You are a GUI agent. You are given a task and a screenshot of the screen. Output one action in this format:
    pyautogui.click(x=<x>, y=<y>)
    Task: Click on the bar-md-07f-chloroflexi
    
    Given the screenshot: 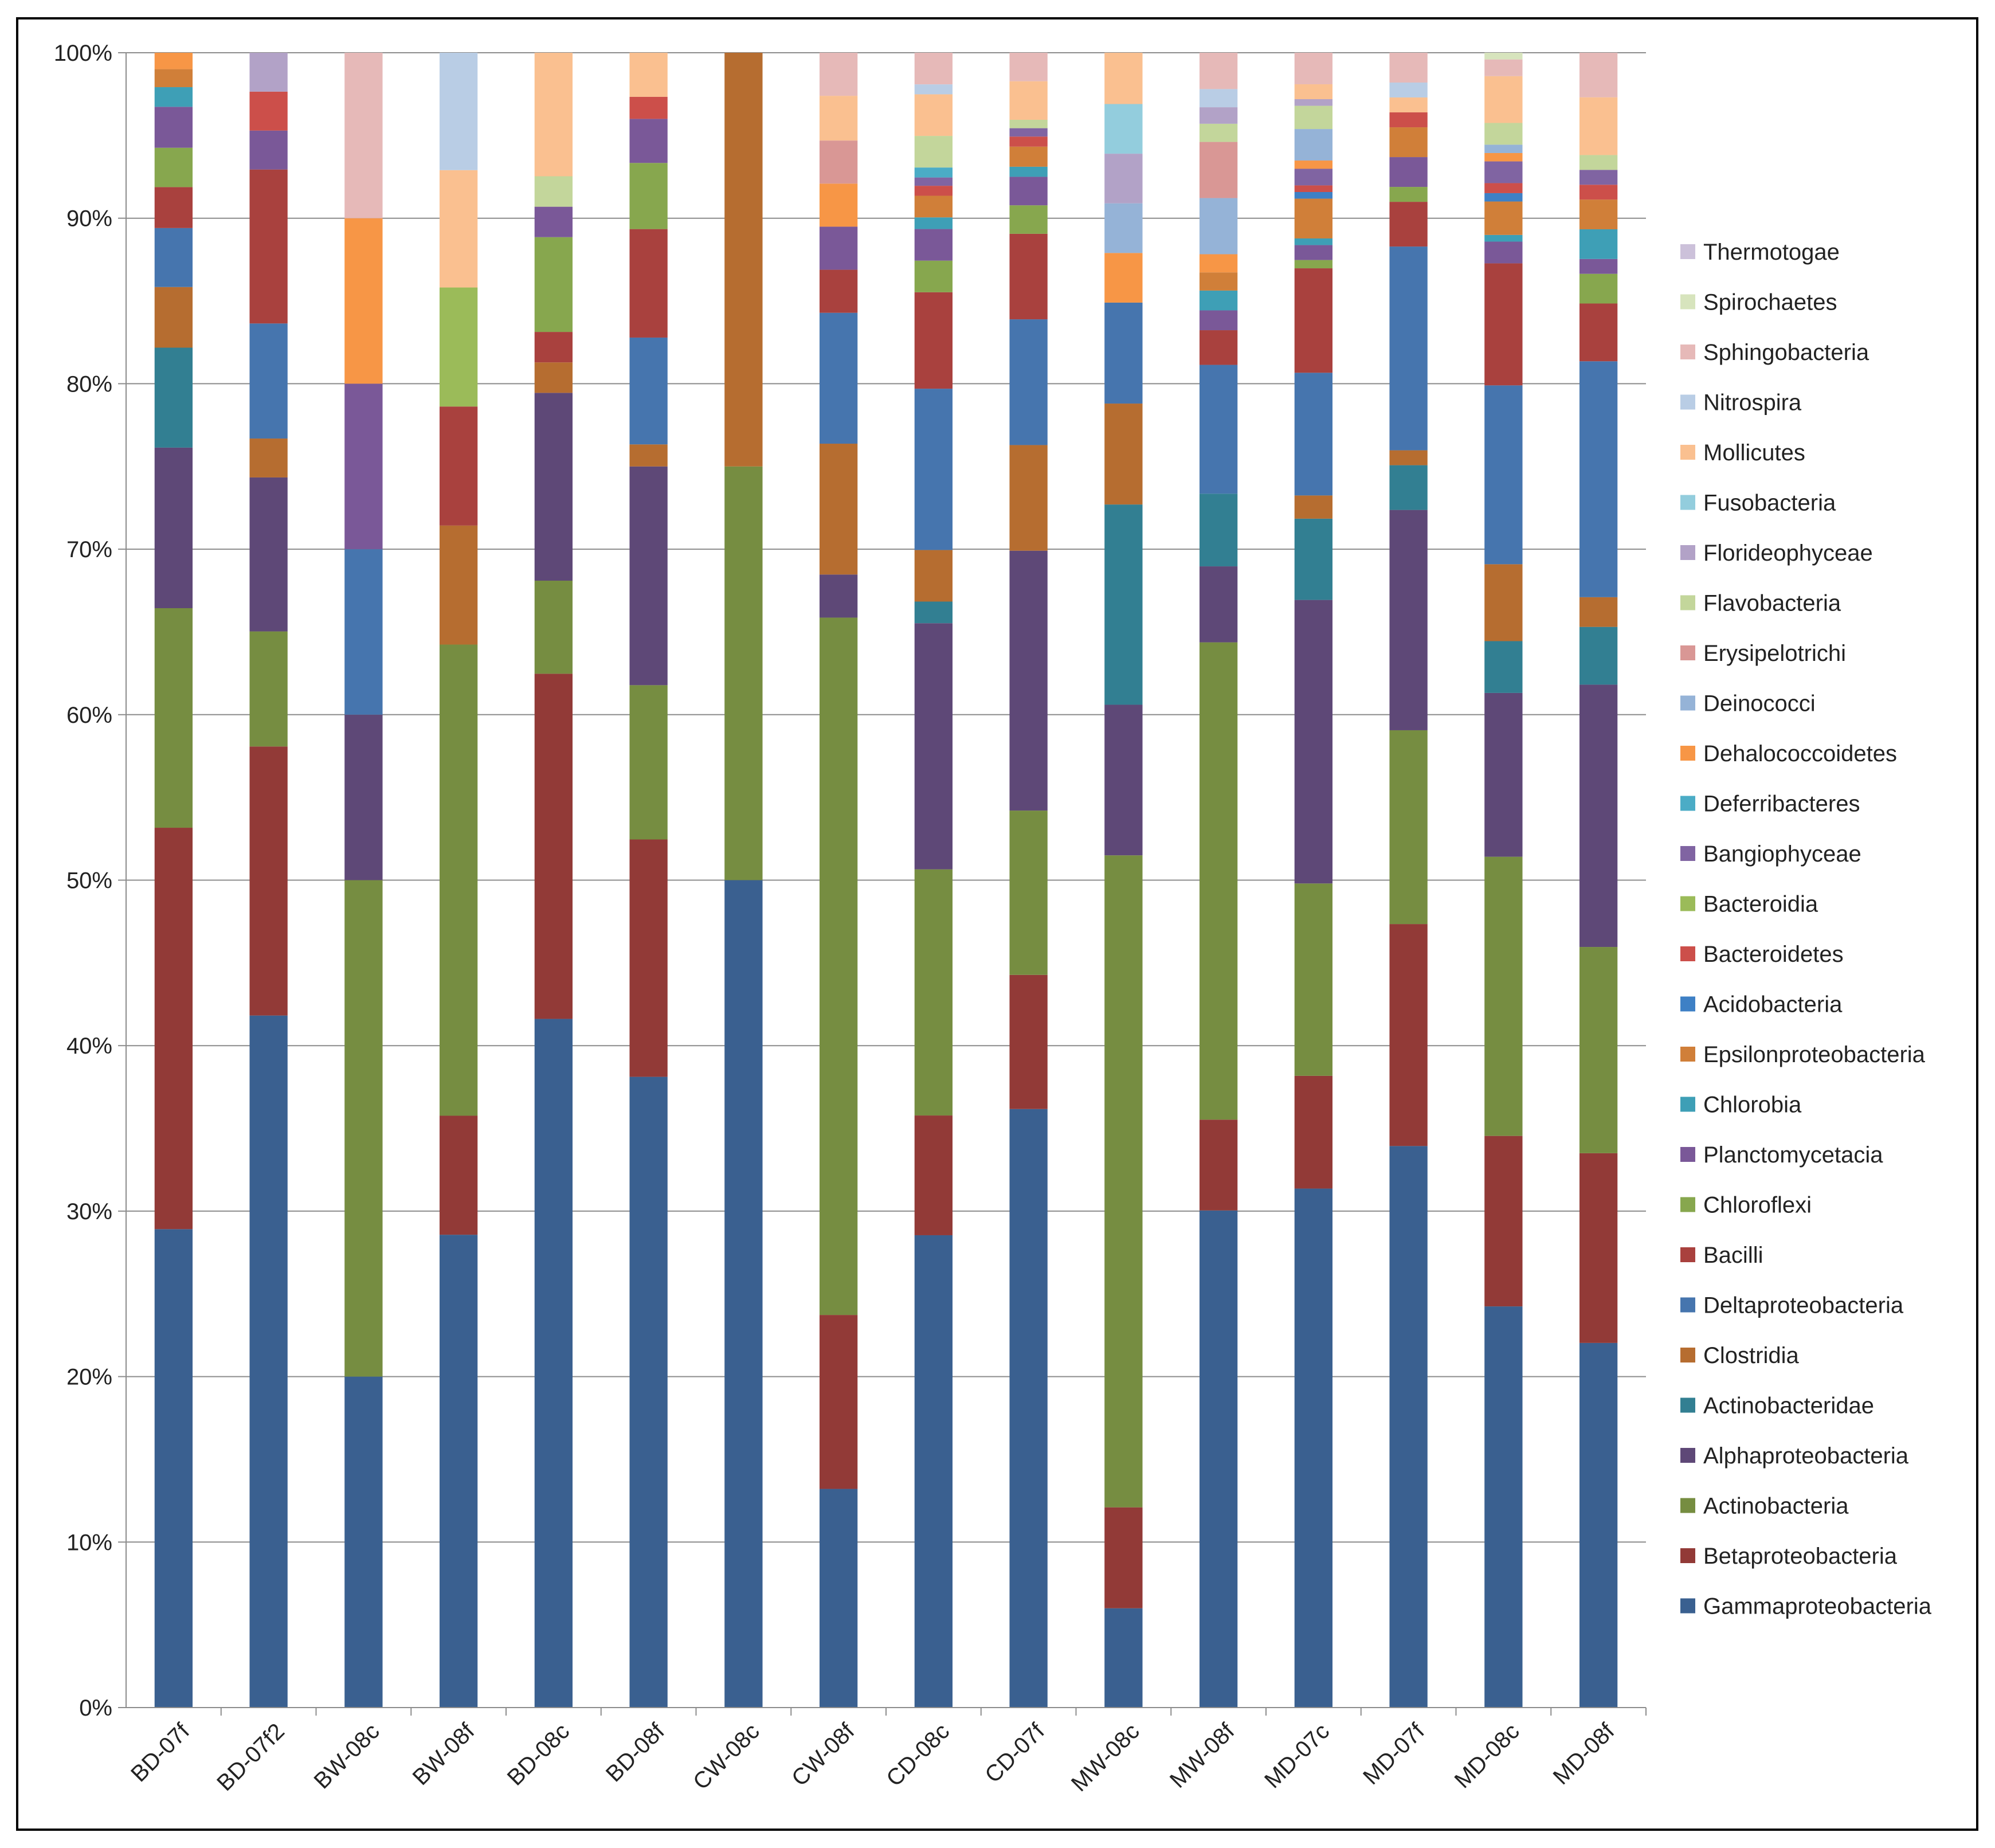 What is the action you would take?
    pyautogui.click(x=1408, y=194)
    